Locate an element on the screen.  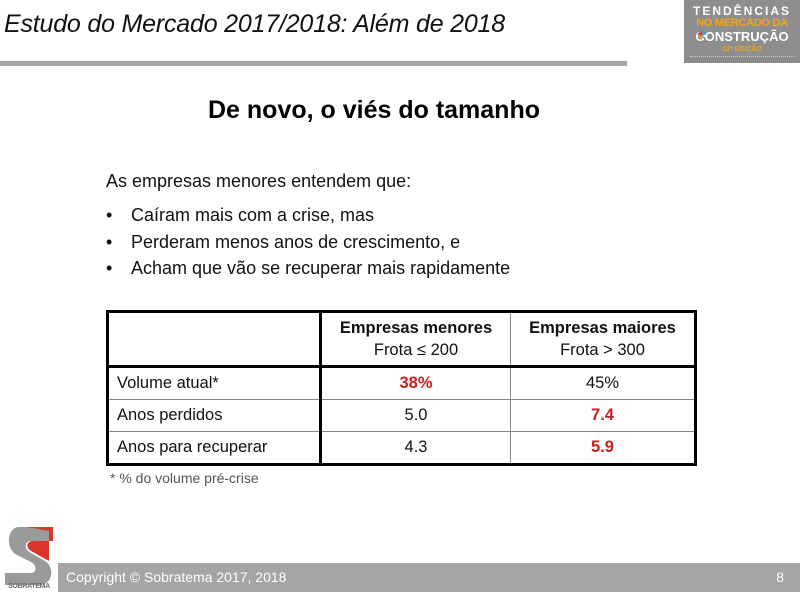
cell-menores: 38% is located at coordinates (415, 383).